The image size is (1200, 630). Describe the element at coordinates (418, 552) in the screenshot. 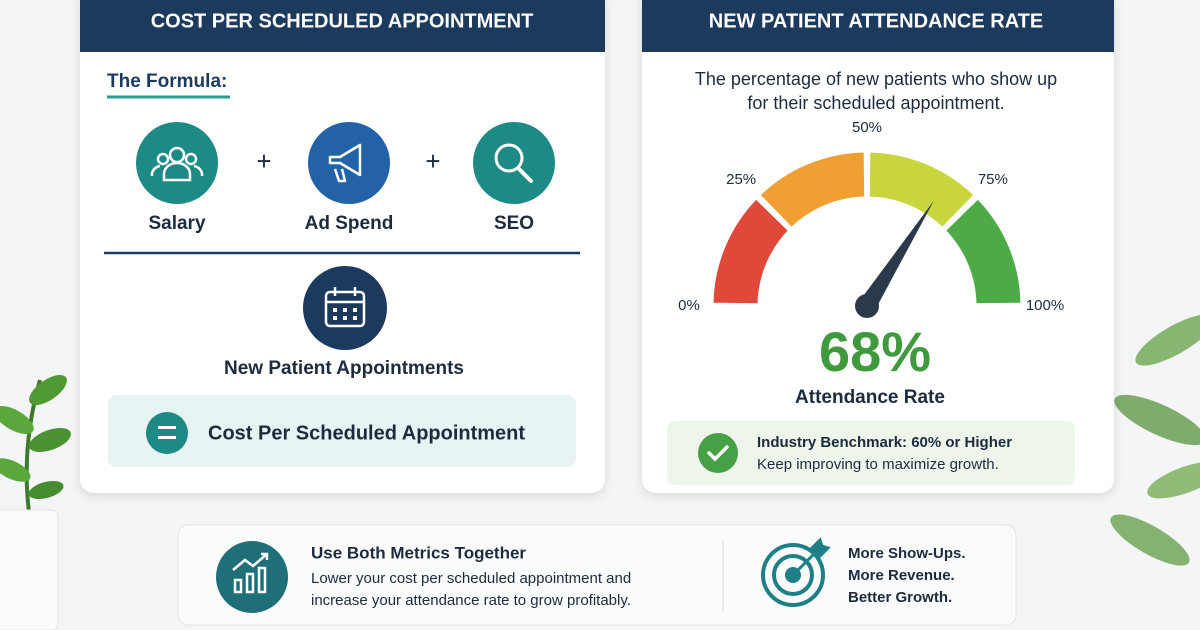

I see `footer-title: Use Both Metrics Together` at that location.